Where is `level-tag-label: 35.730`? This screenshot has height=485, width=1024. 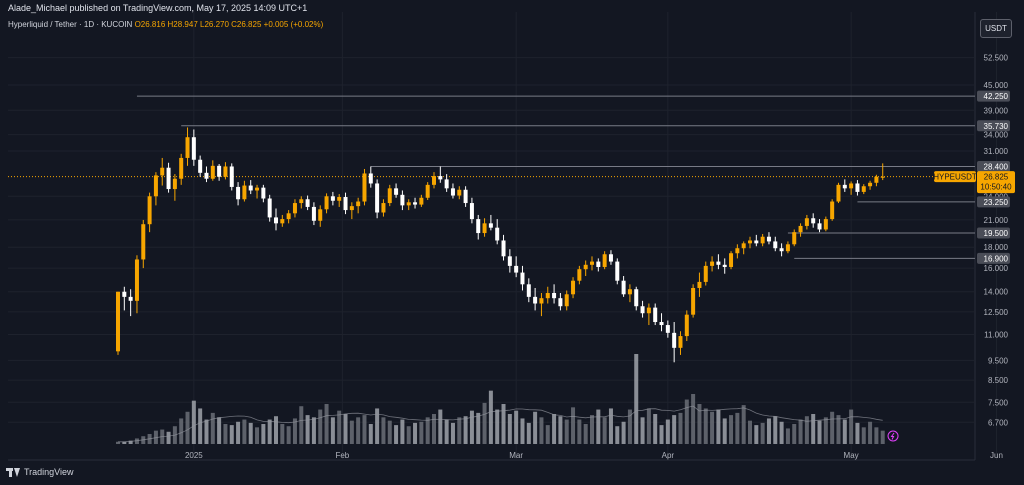 level-tag-label: 35.730 is located at coordinates (996, 126).